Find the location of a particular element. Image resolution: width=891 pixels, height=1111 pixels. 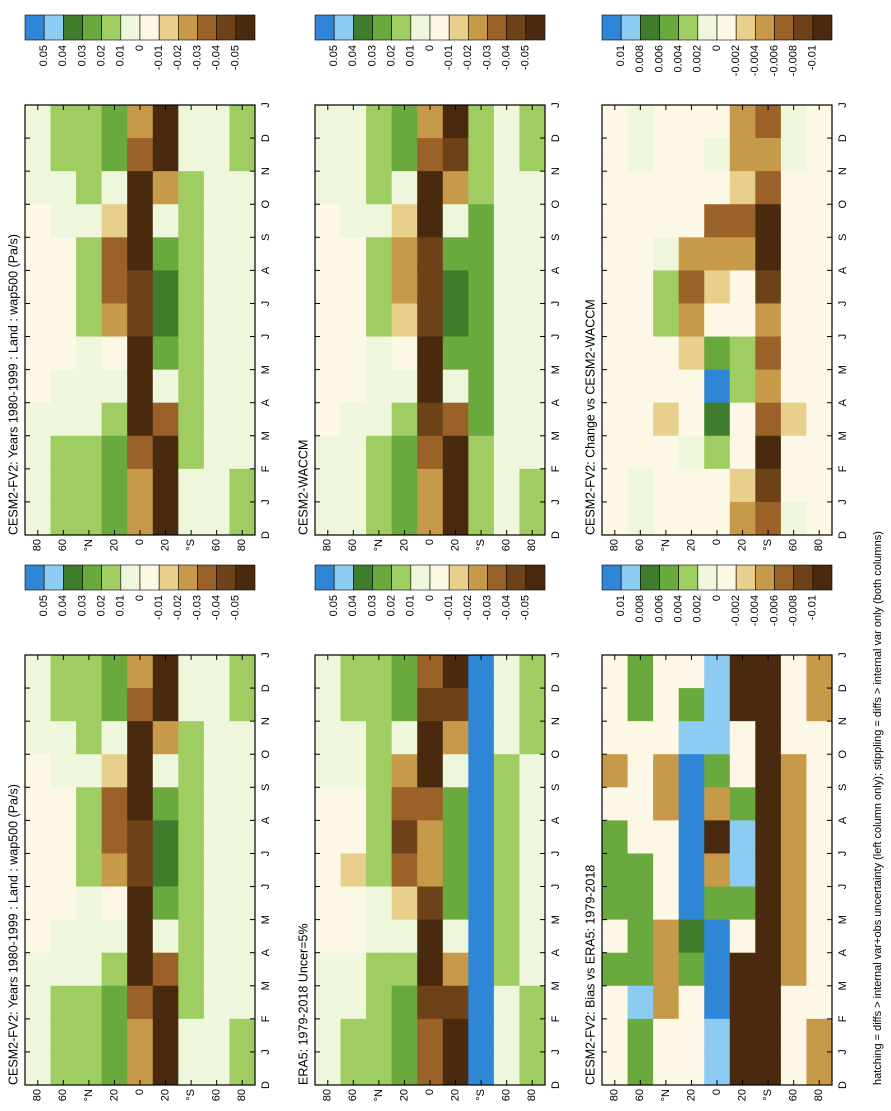

colorbar-label: 0.02 is located at coordinates (102, 605).